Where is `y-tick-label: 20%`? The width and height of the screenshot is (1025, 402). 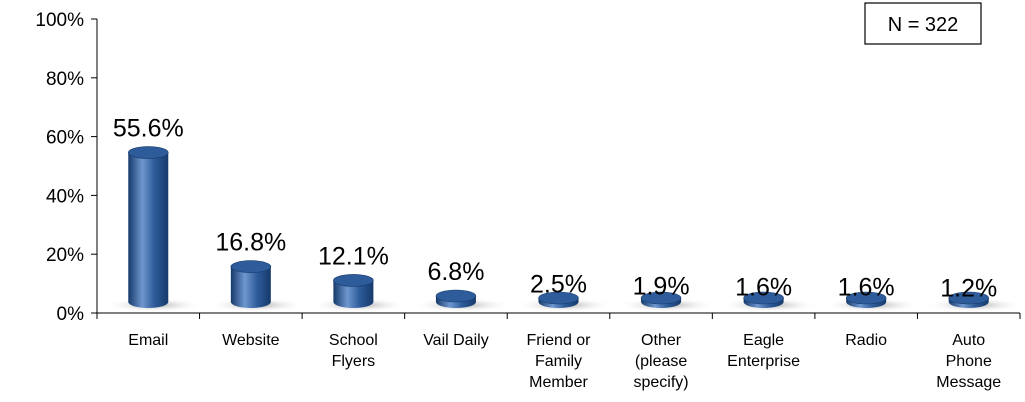 y-tick-label: 20% is located at coordinates (65, 255).